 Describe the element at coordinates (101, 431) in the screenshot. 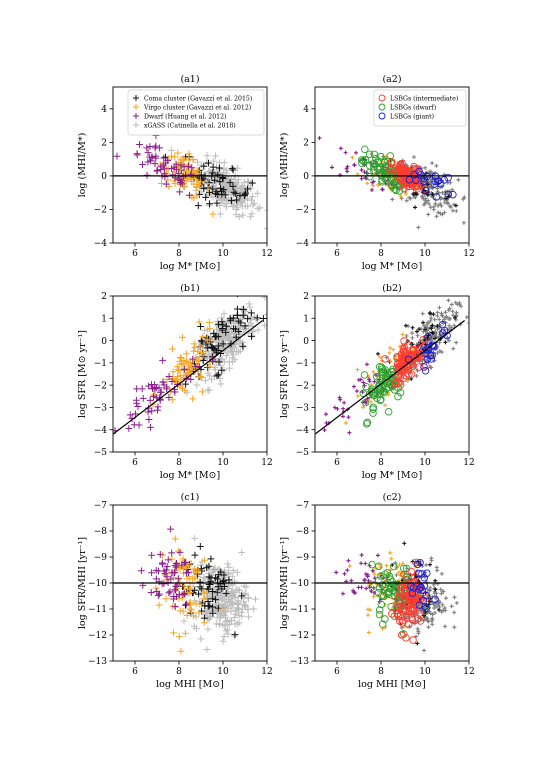

I see `y-tick-label: −4` at that location.